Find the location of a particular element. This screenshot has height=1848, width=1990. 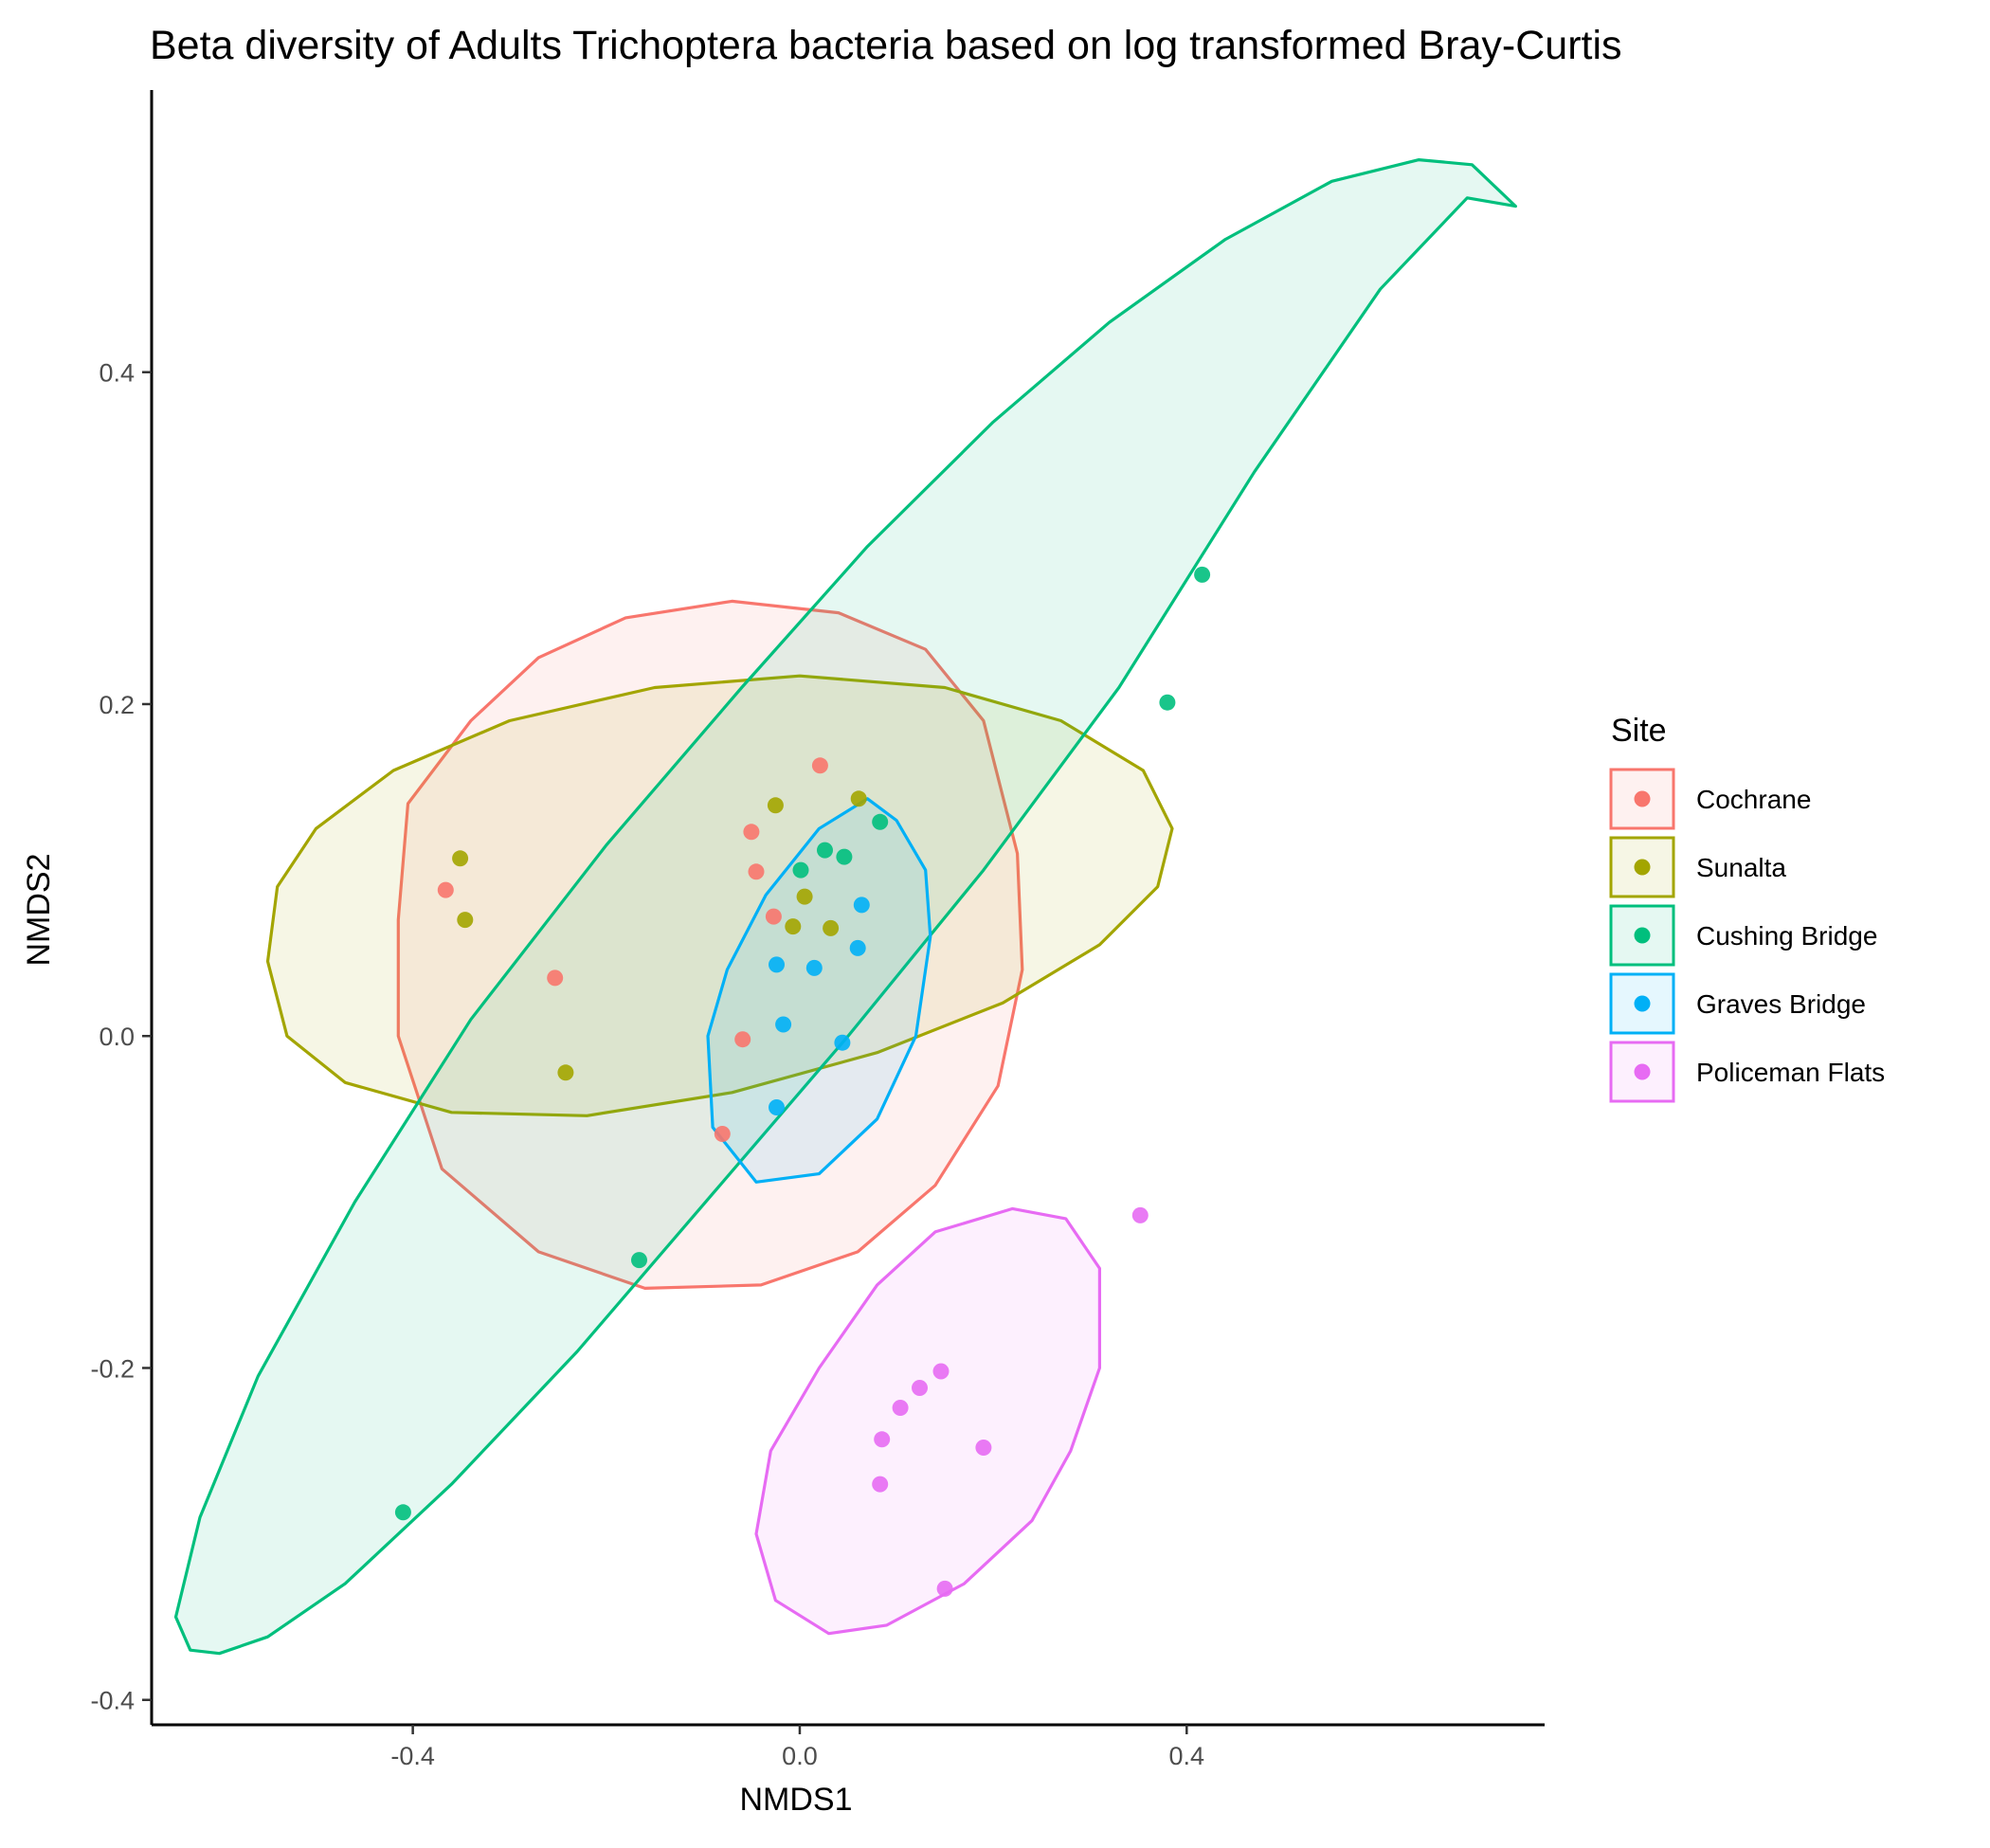

legend-marker-graves-bridge is located at coordinates (1642, 1003).